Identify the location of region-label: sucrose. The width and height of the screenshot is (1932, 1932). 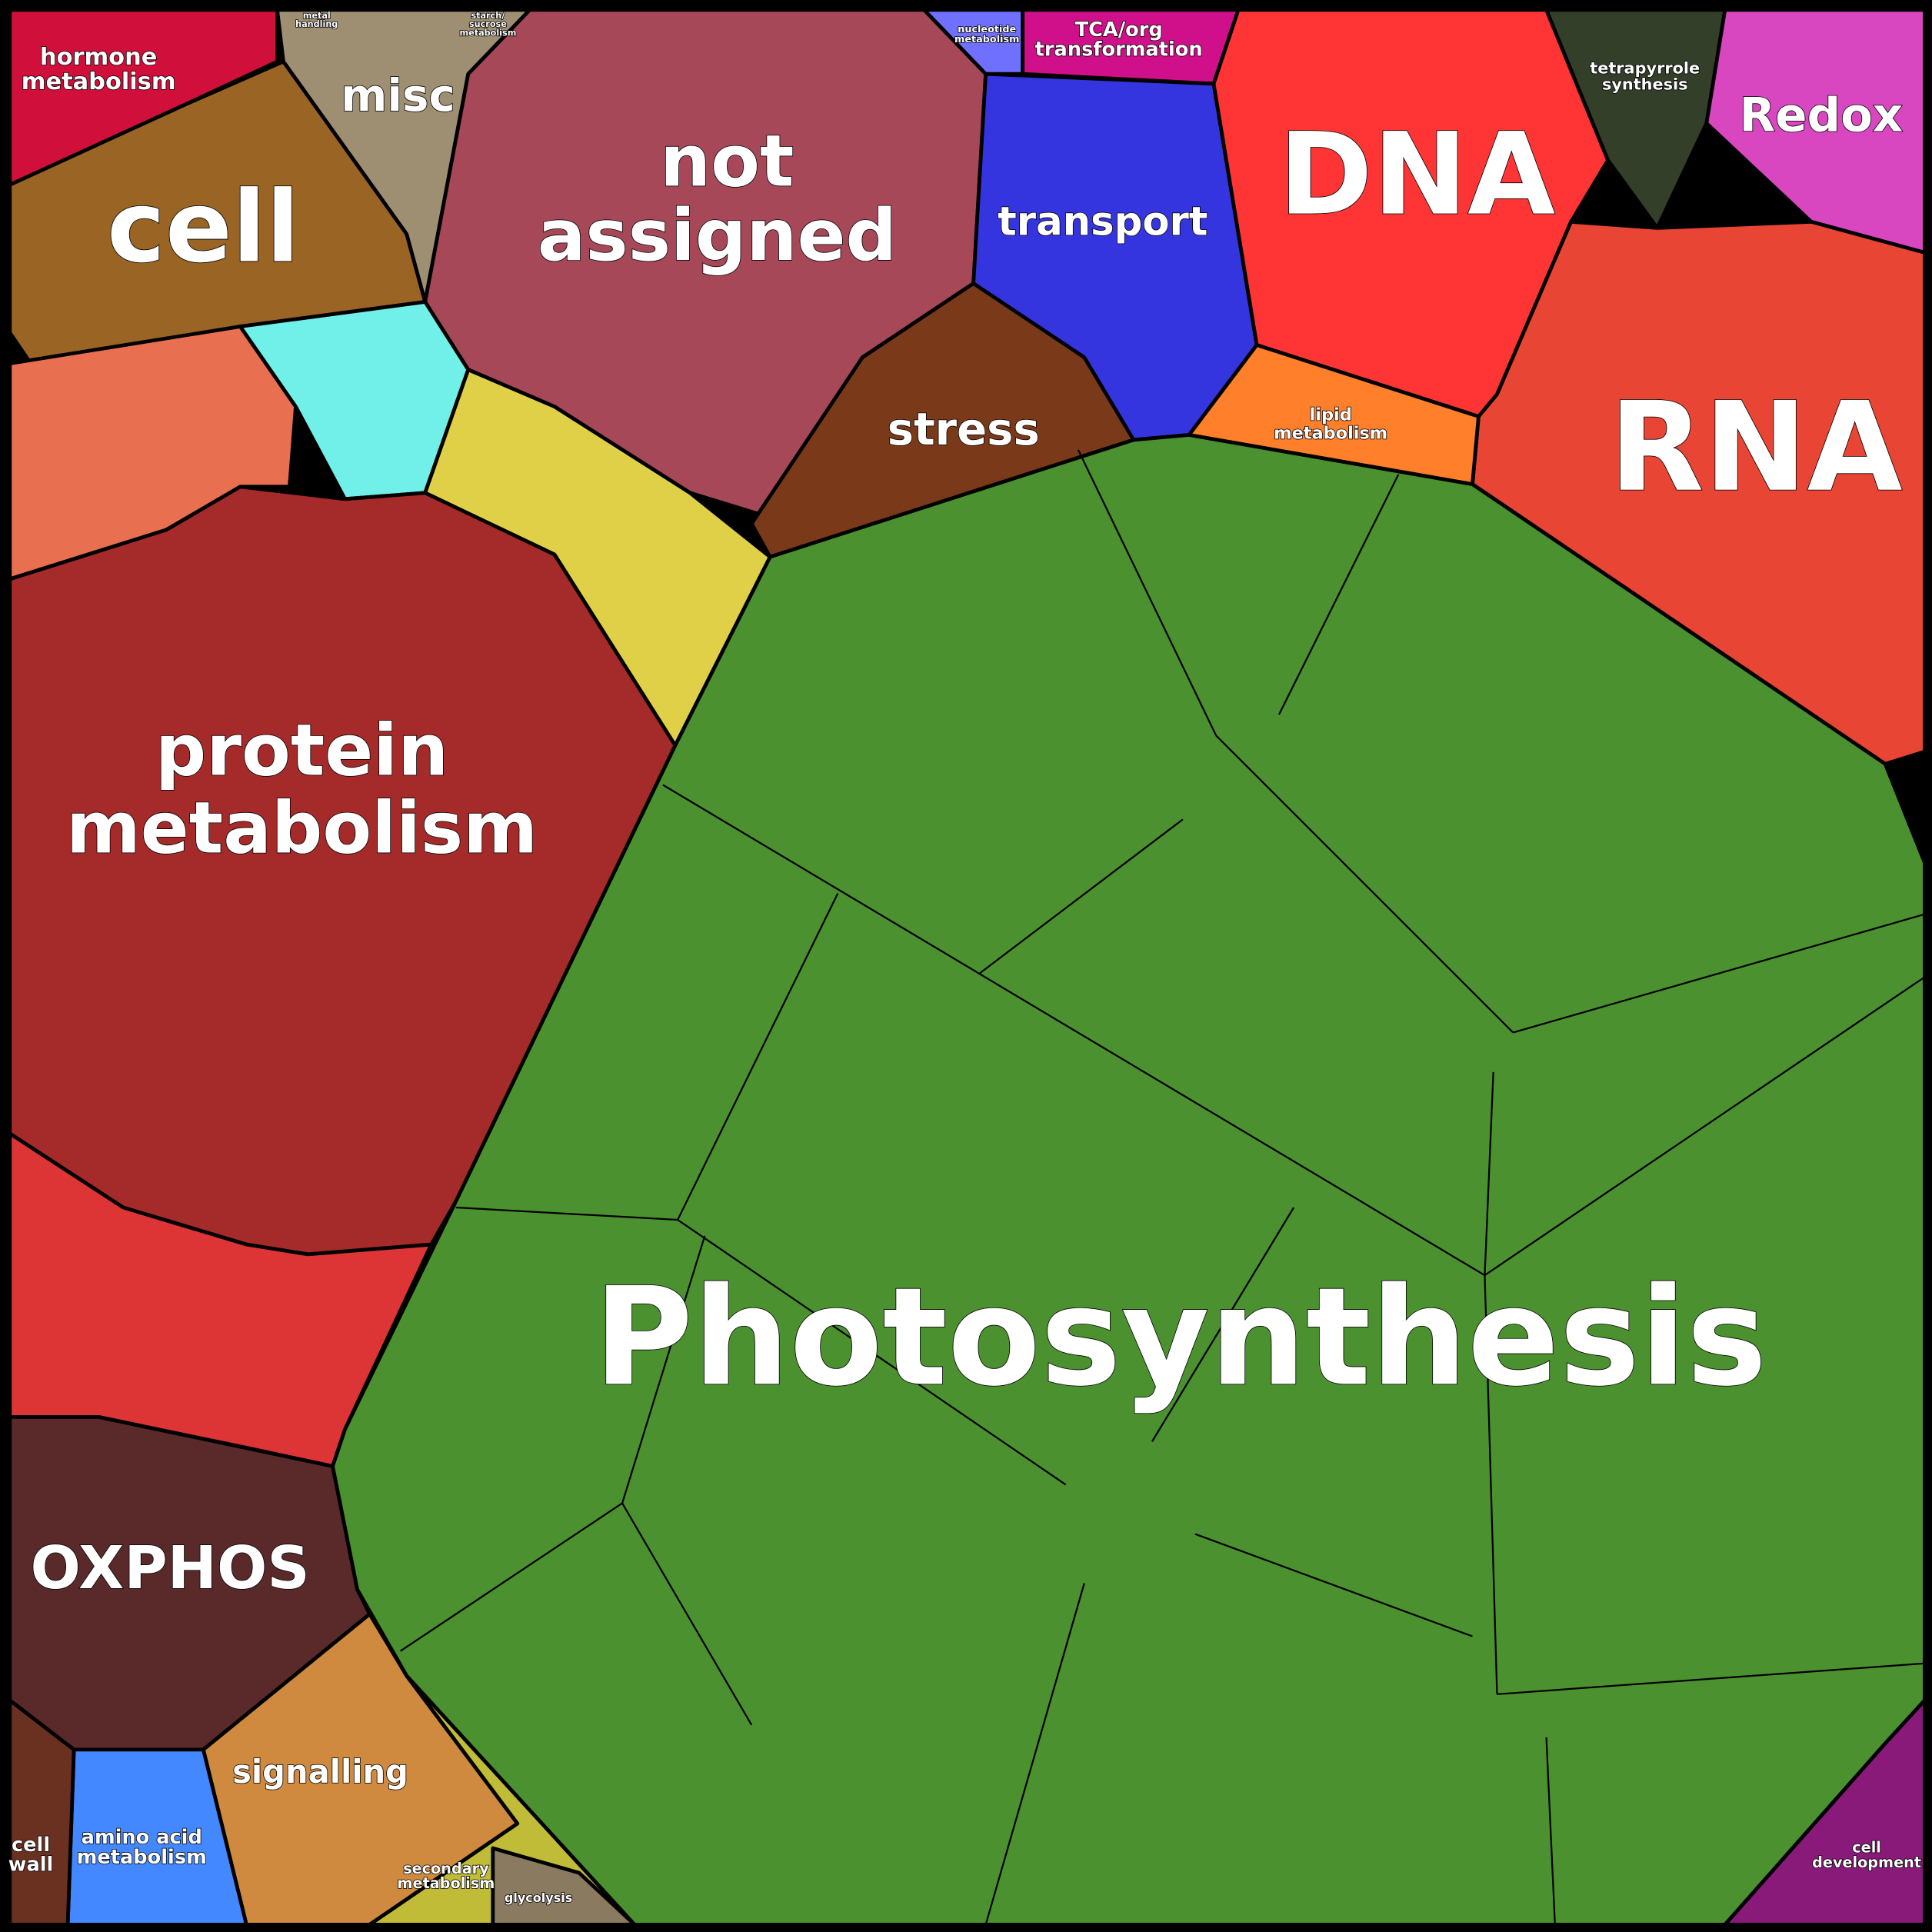
(488, 24).